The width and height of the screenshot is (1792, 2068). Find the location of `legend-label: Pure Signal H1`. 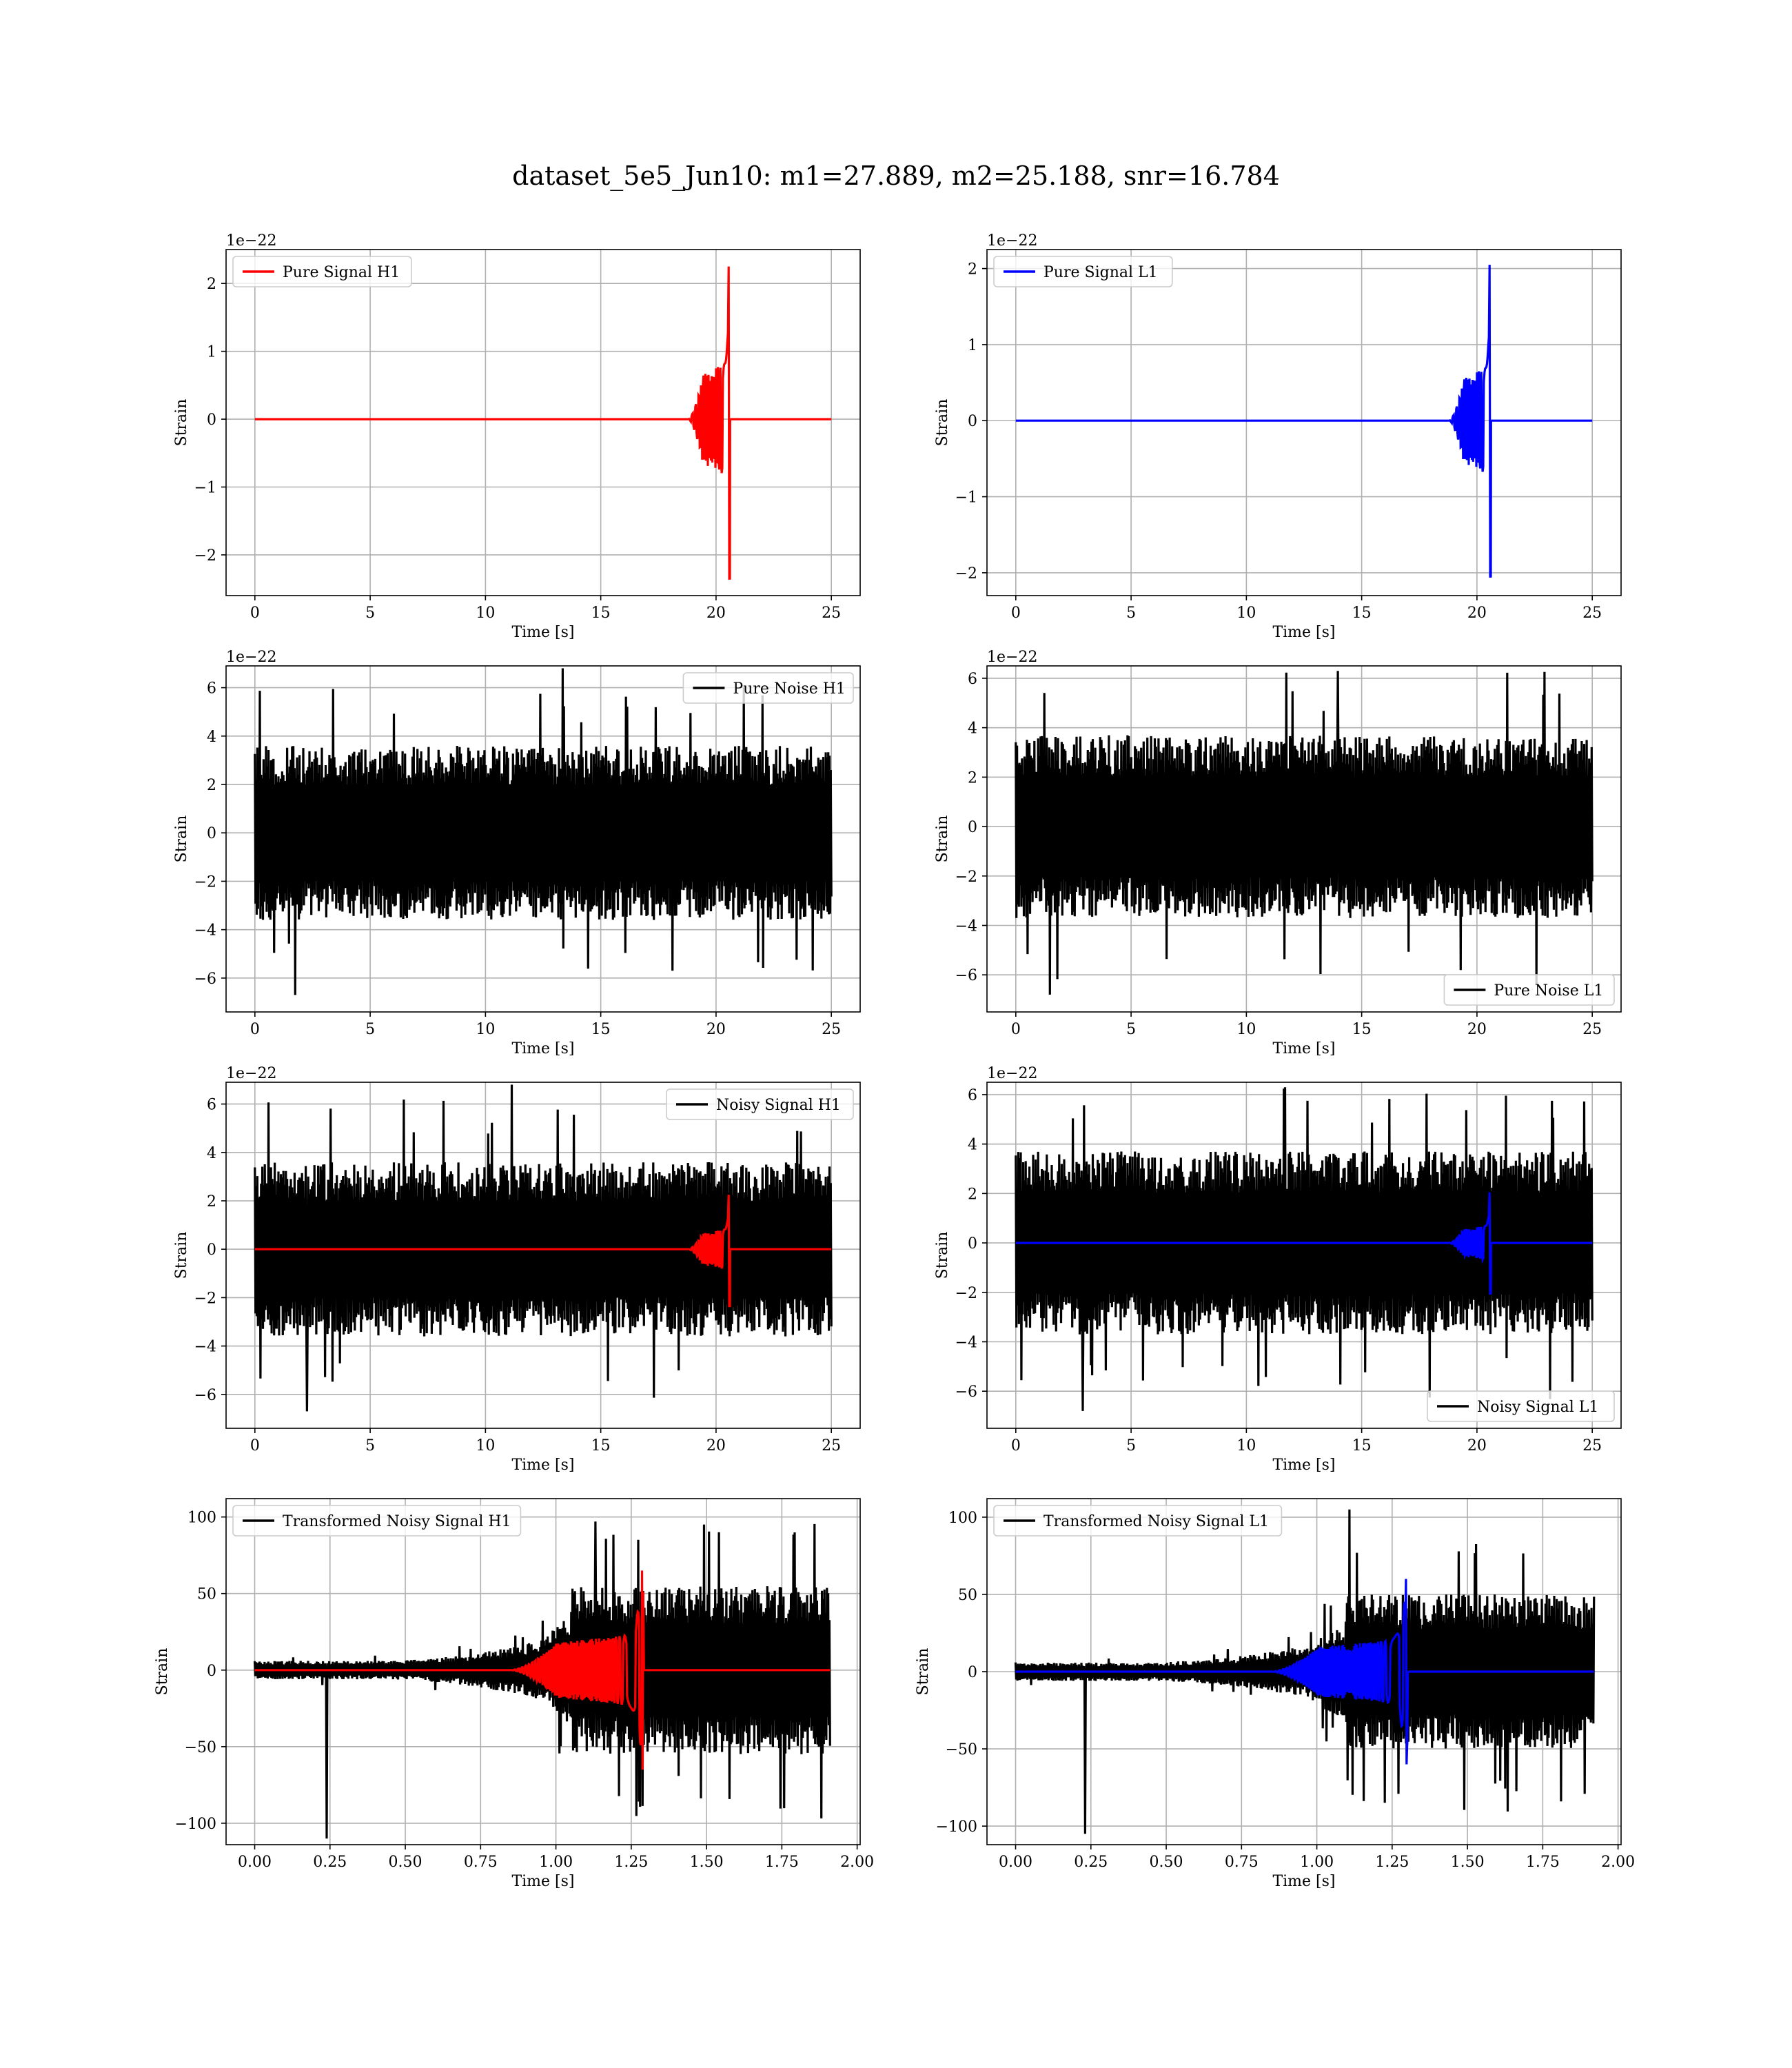

legend-label: Pure Signal H1 is located at coordinates (341, 272).